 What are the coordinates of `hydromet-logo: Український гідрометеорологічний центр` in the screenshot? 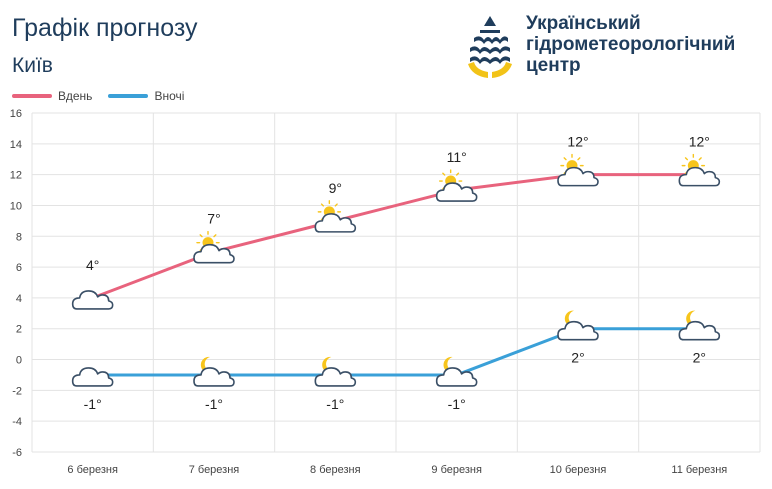 It's located at (612, 47).